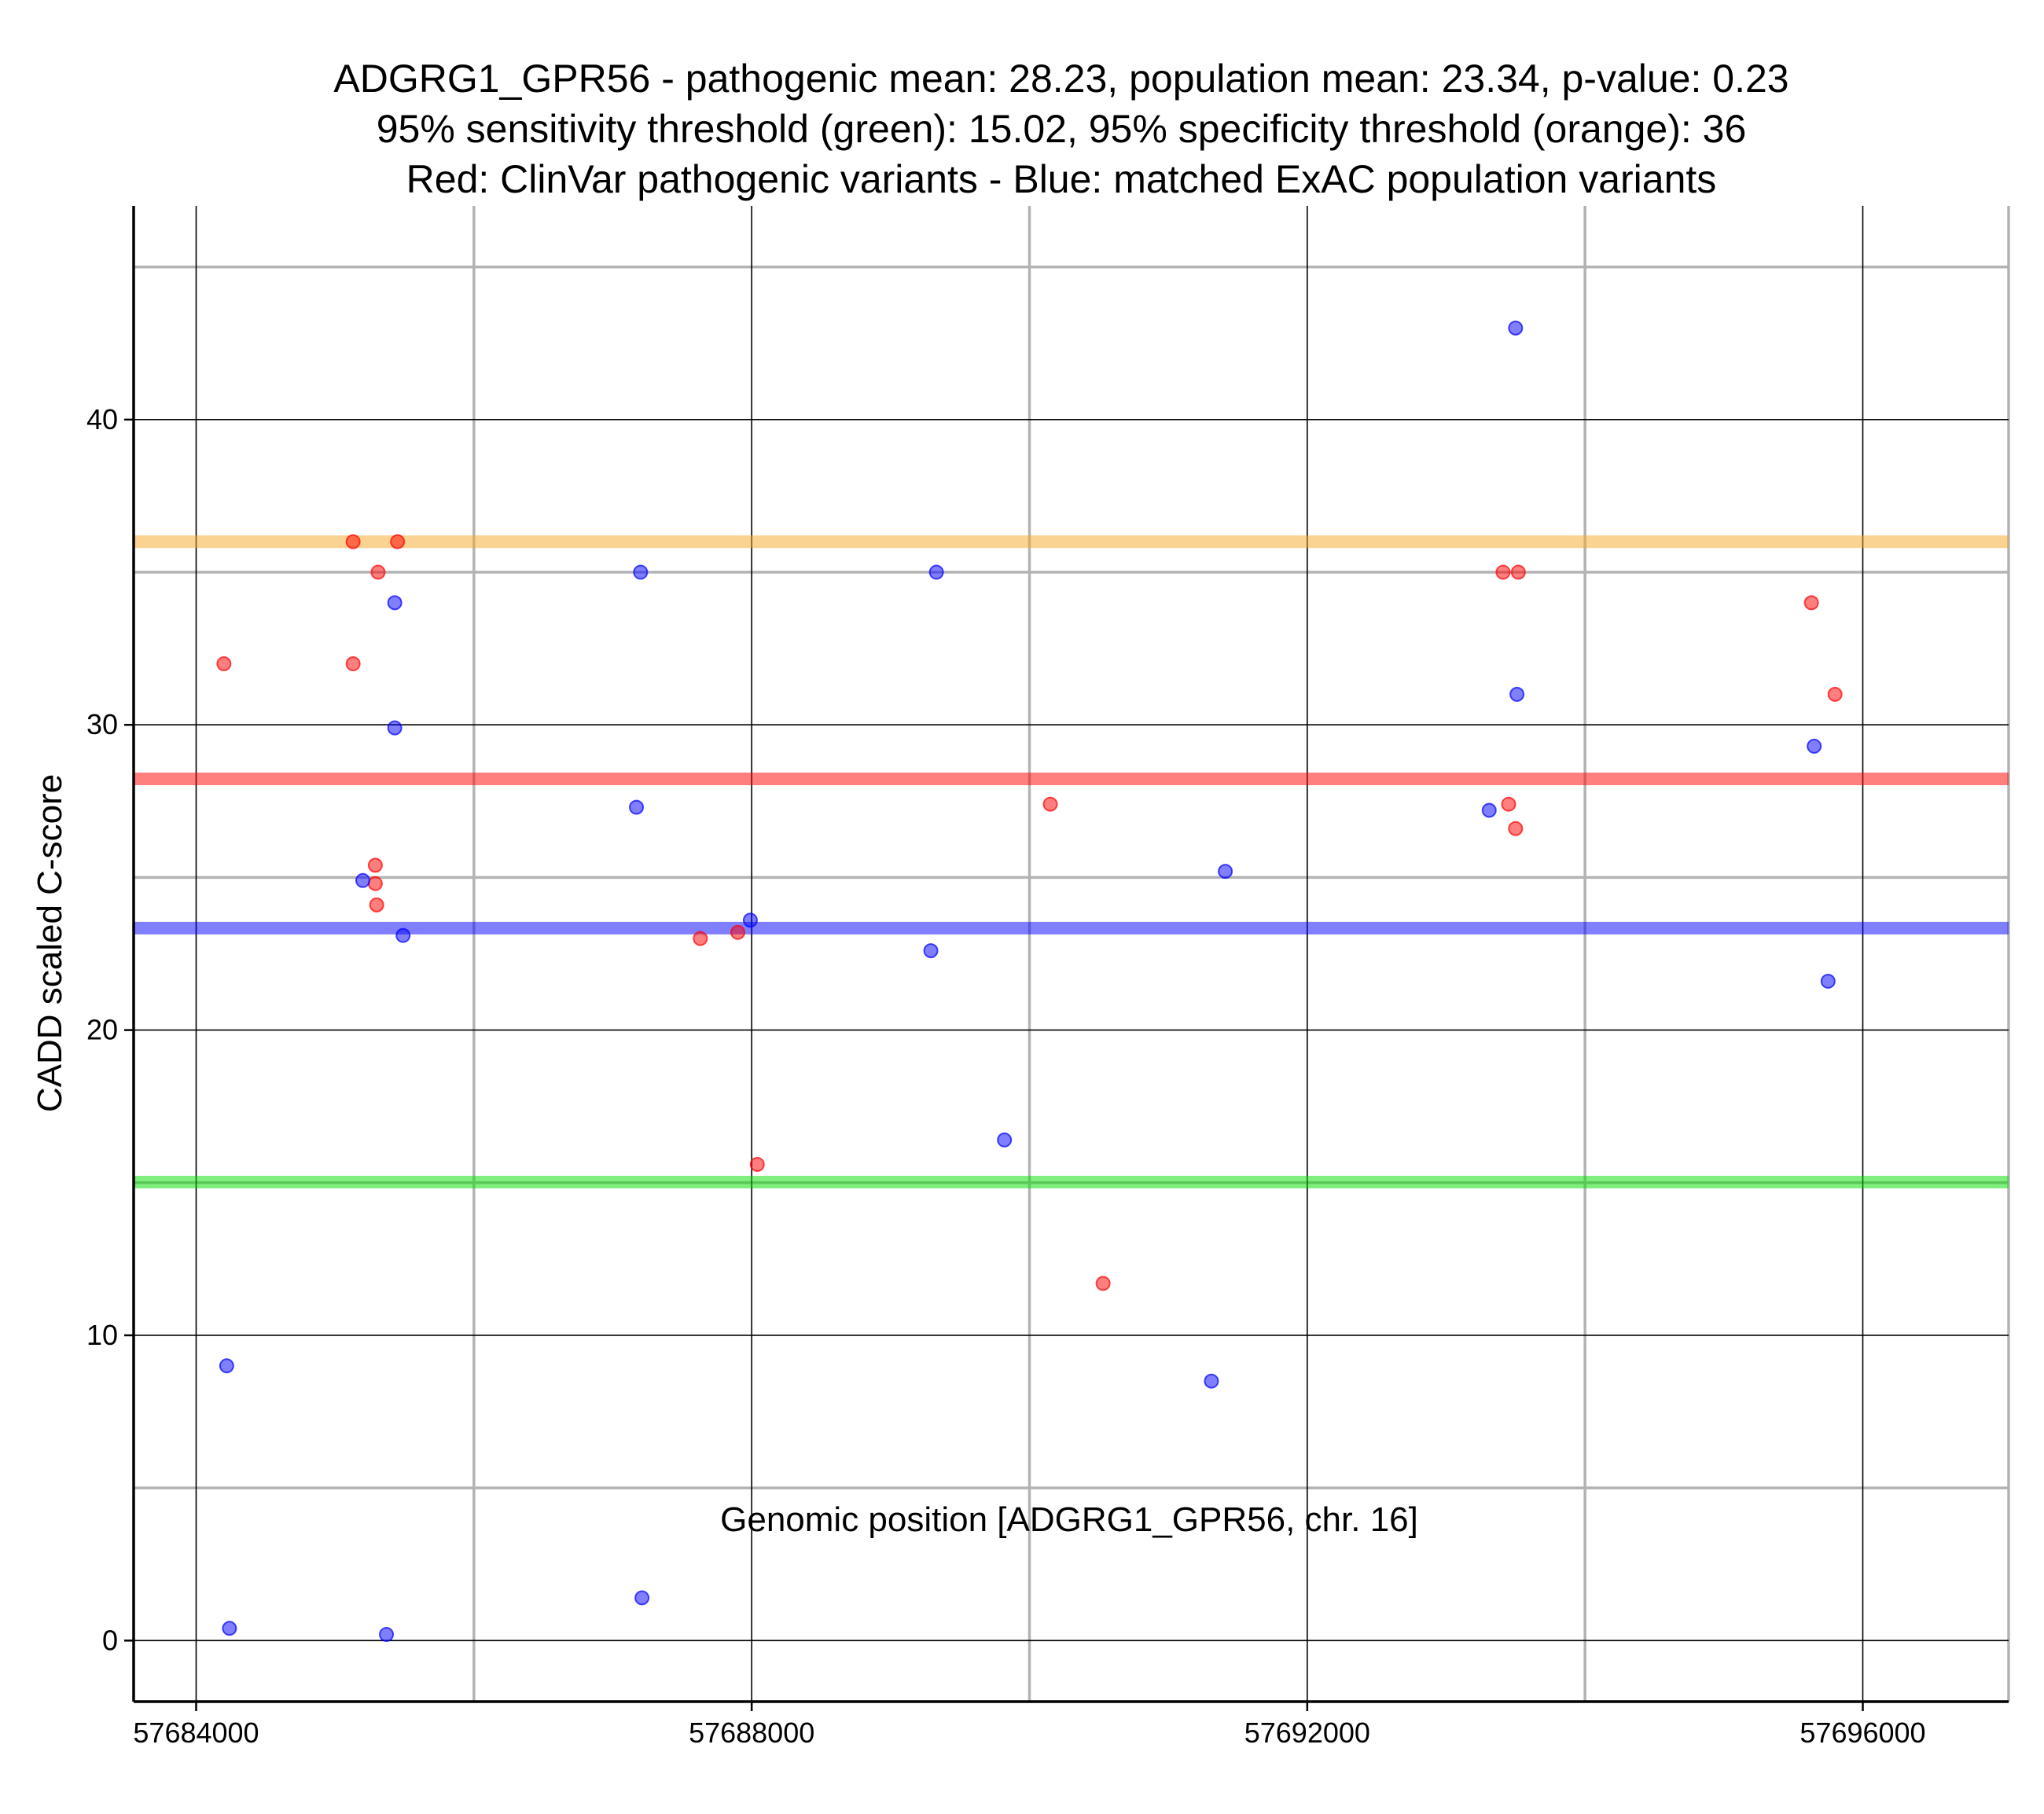  What do you see at coordinates (1862, 1733) in the screenshot?
I see `x-tick-label-3: 57696000` at bounding box center [1862, 1733].